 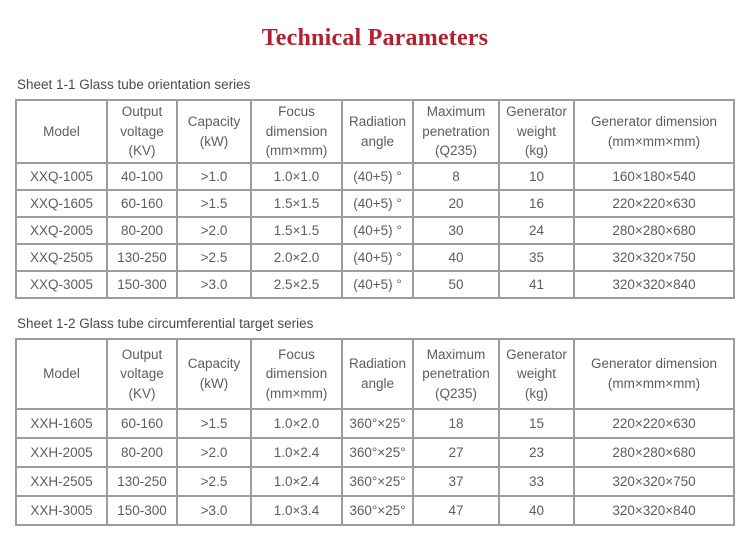 I want to click on table-cell: 40-100, so click(x=142, y=176).